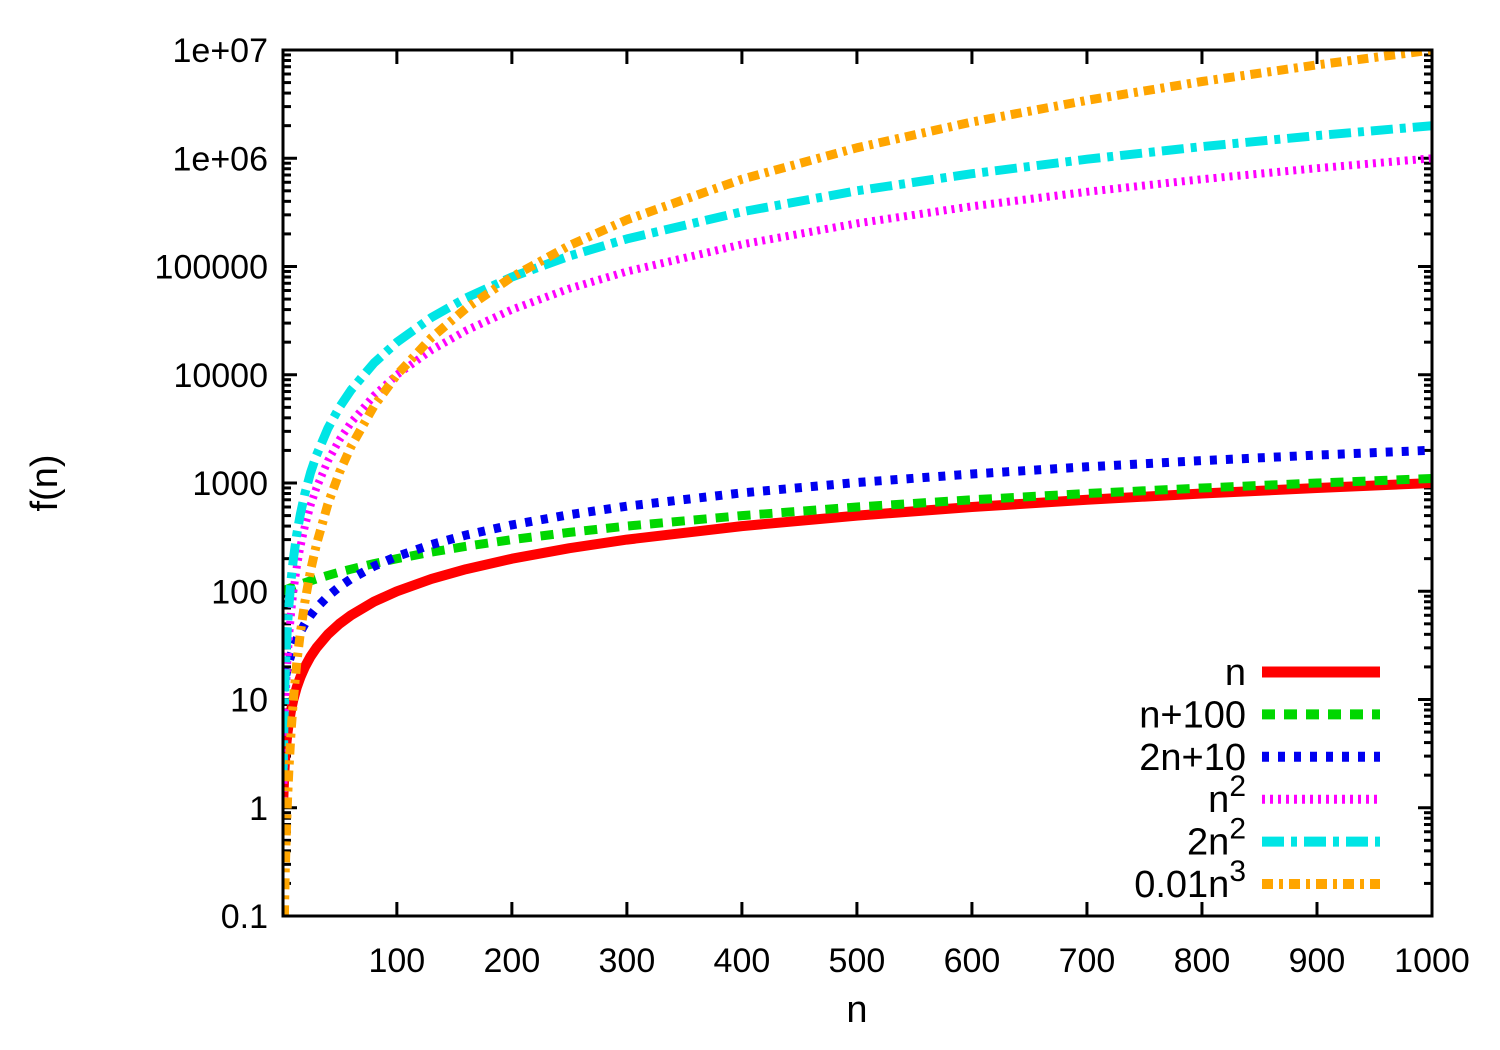 The width and height of the screenshot is (1500, 1050). What do you see at coordinates (221, 159) in the screenshot?
I see `y-tick-label: 1e+06` at bounding box center [221, 159].